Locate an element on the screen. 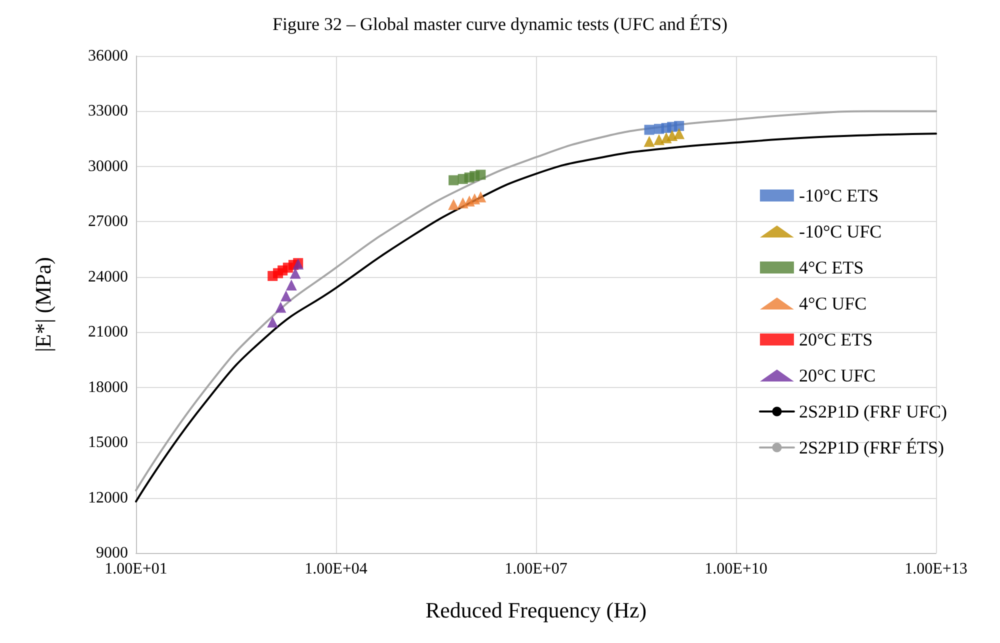 The image size is (1000, 643). x-tick-label: 1.00E+13 is located at coordinates (936, 569).